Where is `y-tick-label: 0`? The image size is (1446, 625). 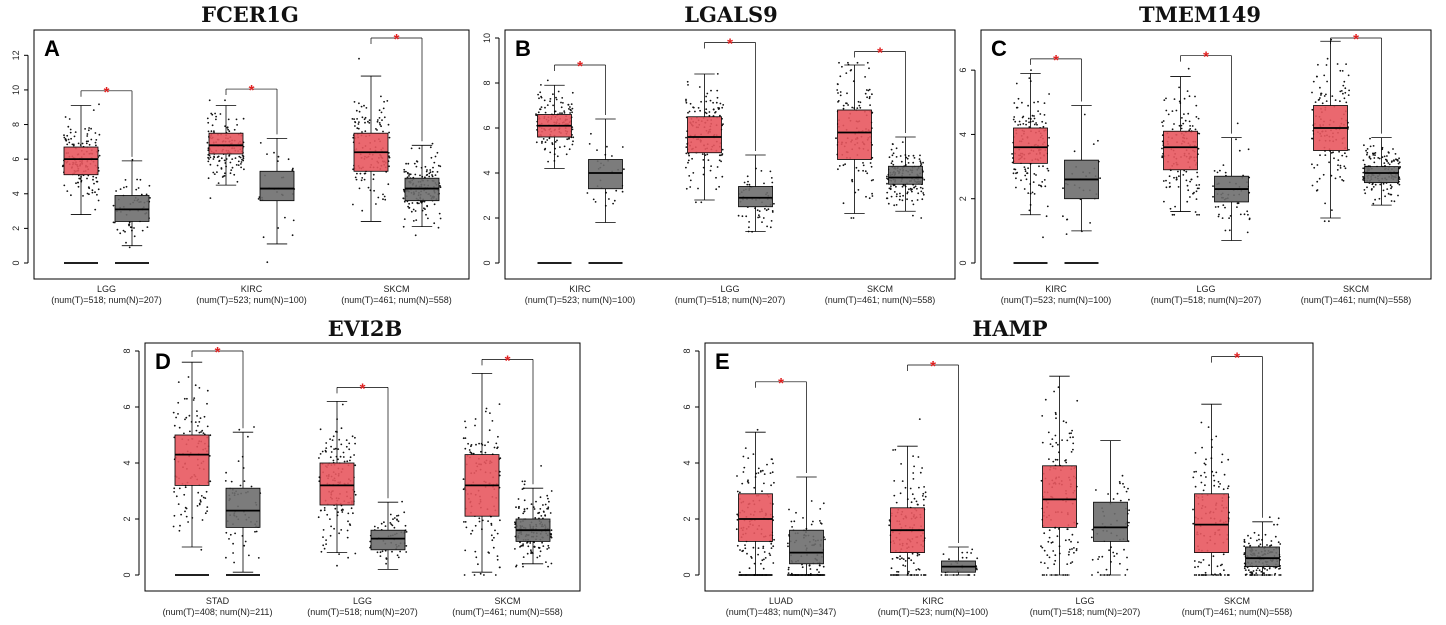 y-tick-label: 0 is located at coordinates (687, 574).